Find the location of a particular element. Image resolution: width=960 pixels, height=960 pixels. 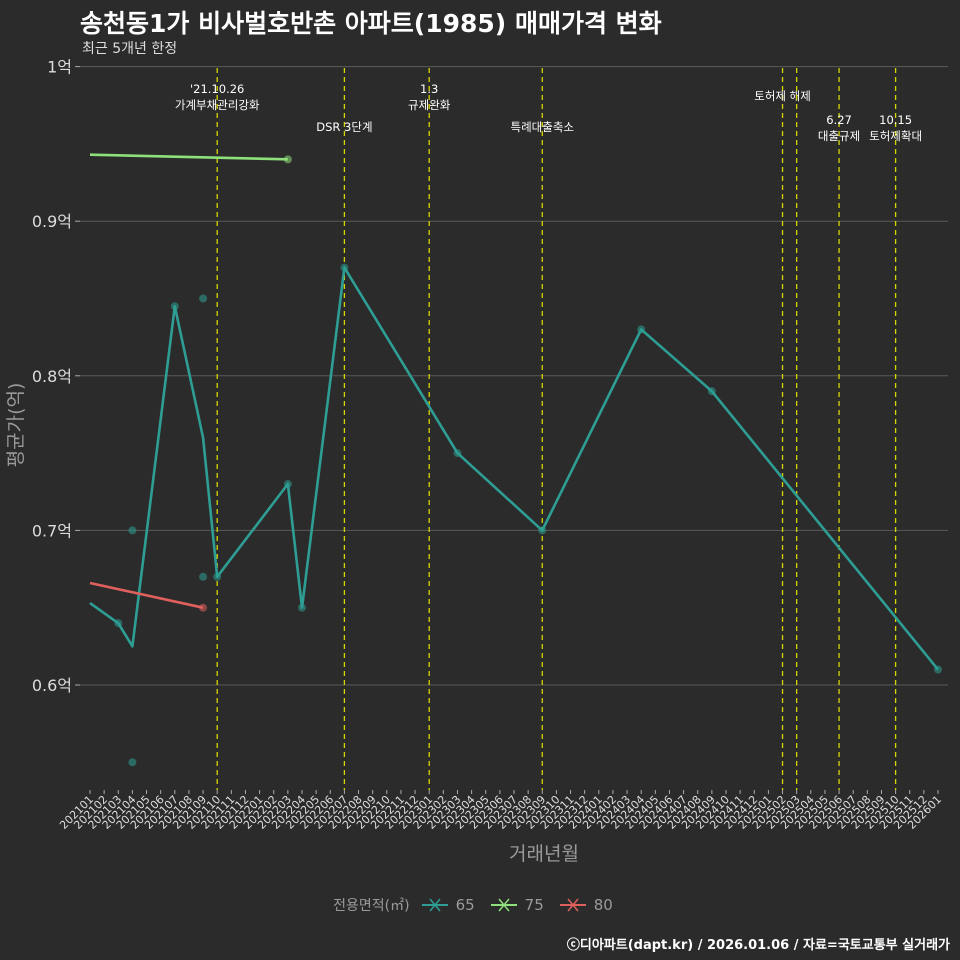

y-tick-label: 0.9억 is located at coordinates (52, 221).